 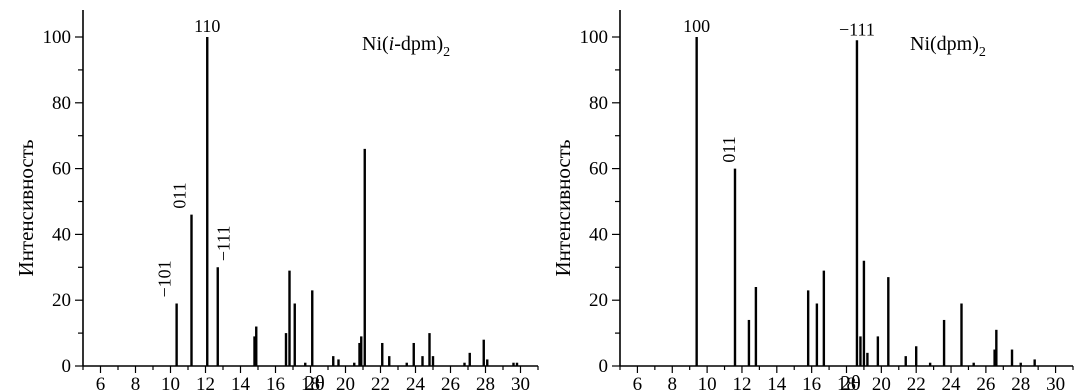 What do you see at coordinates (406, 46) in the screenshot?
I see `compound-label: Ni(i-dpm)2` at bounding box center [406, 46].